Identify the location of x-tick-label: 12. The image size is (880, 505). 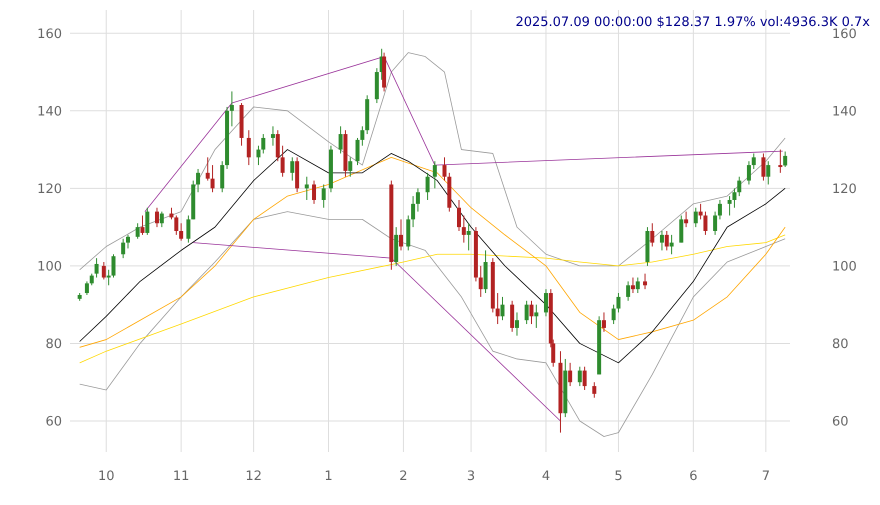
(253, 476).